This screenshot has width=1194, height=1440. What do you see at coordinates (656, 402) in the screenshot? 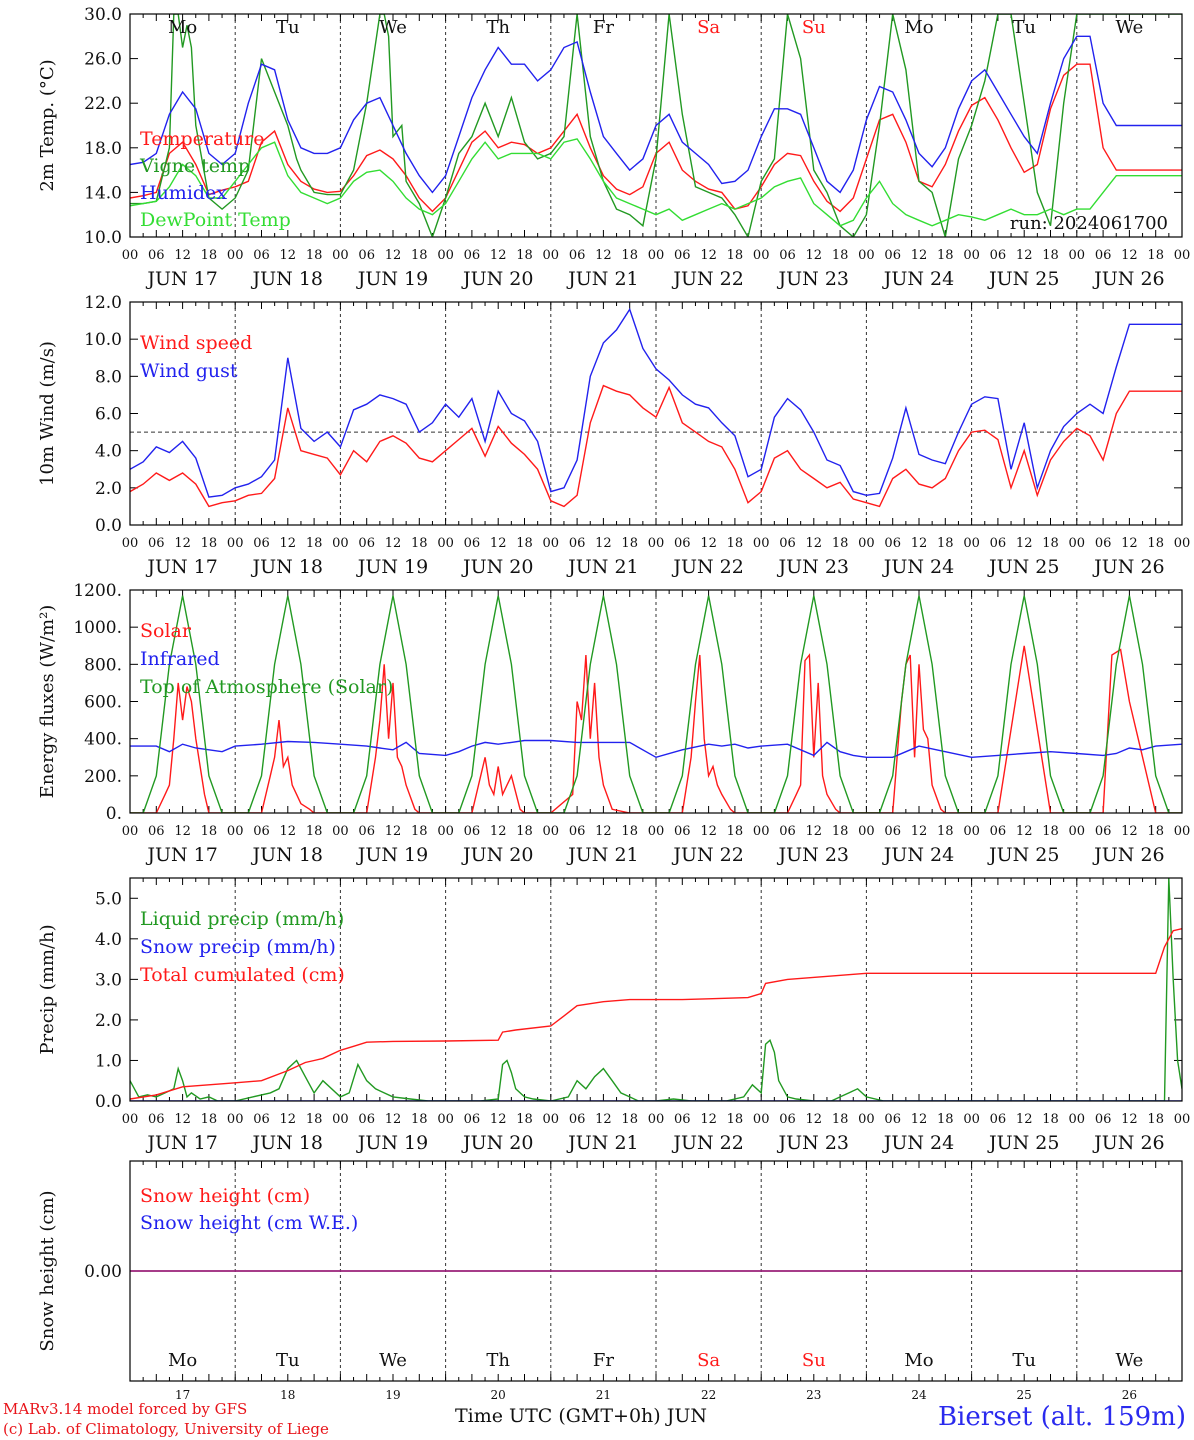
I see `series-line-wind-gust` at bounding box center [656, 402].